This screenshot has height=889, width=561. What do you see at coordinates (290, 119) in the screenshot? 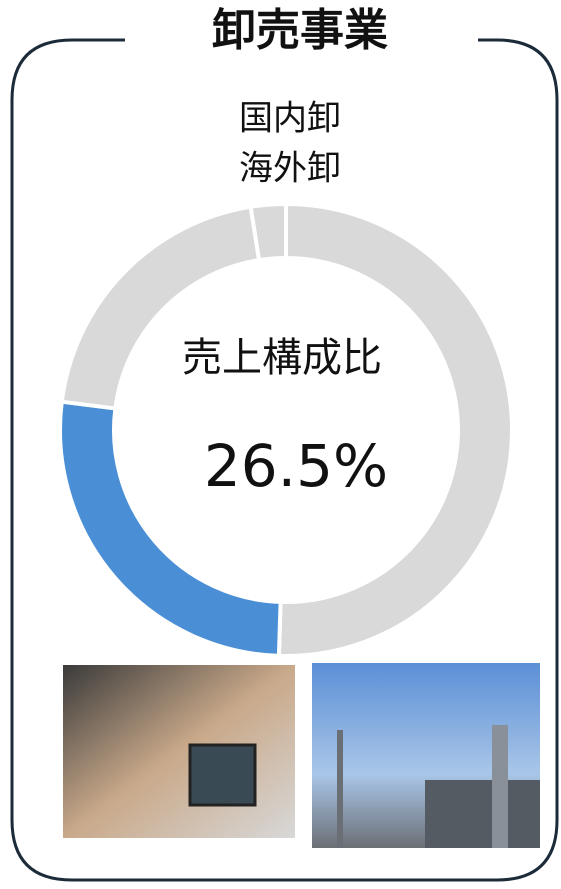
I see `label: 国内卸` at bounding box center [290, 119].